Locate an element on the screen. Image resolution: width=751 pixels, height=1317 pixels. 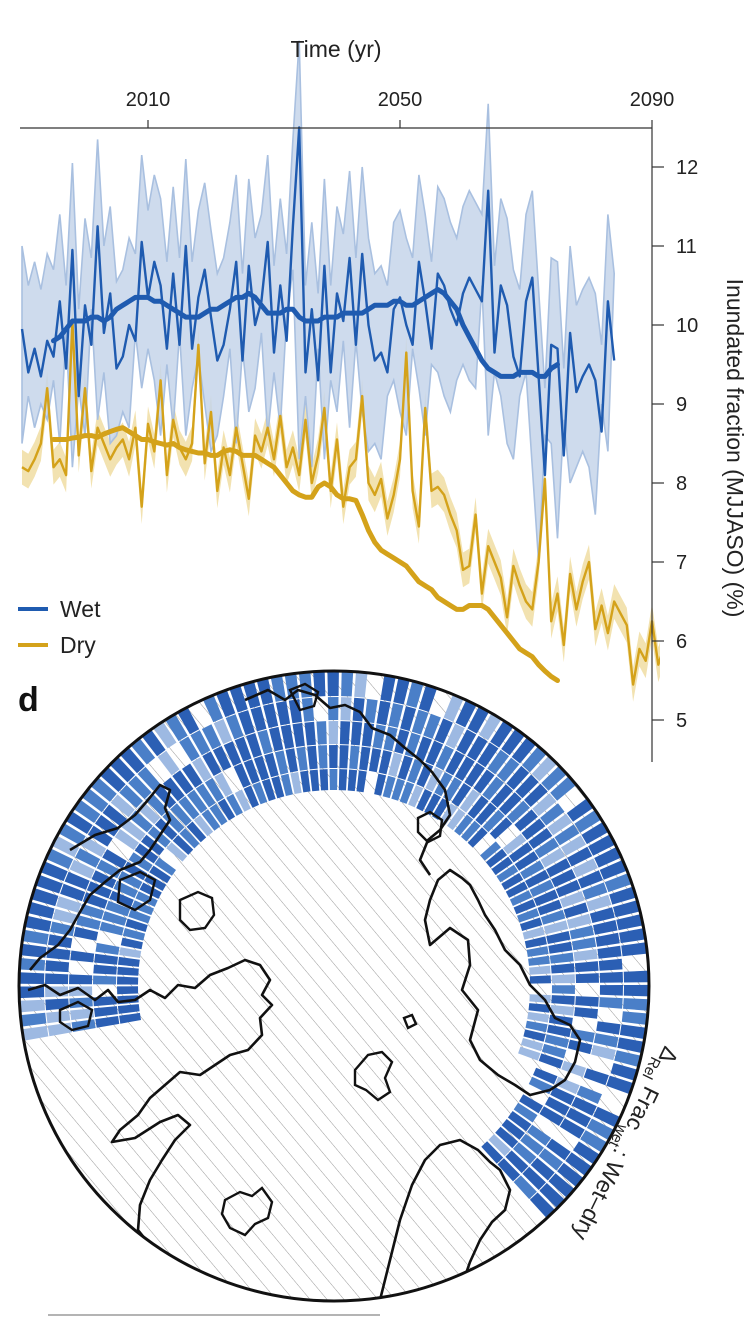
y-tick-label: 7 is located at coordinates (681, 563).